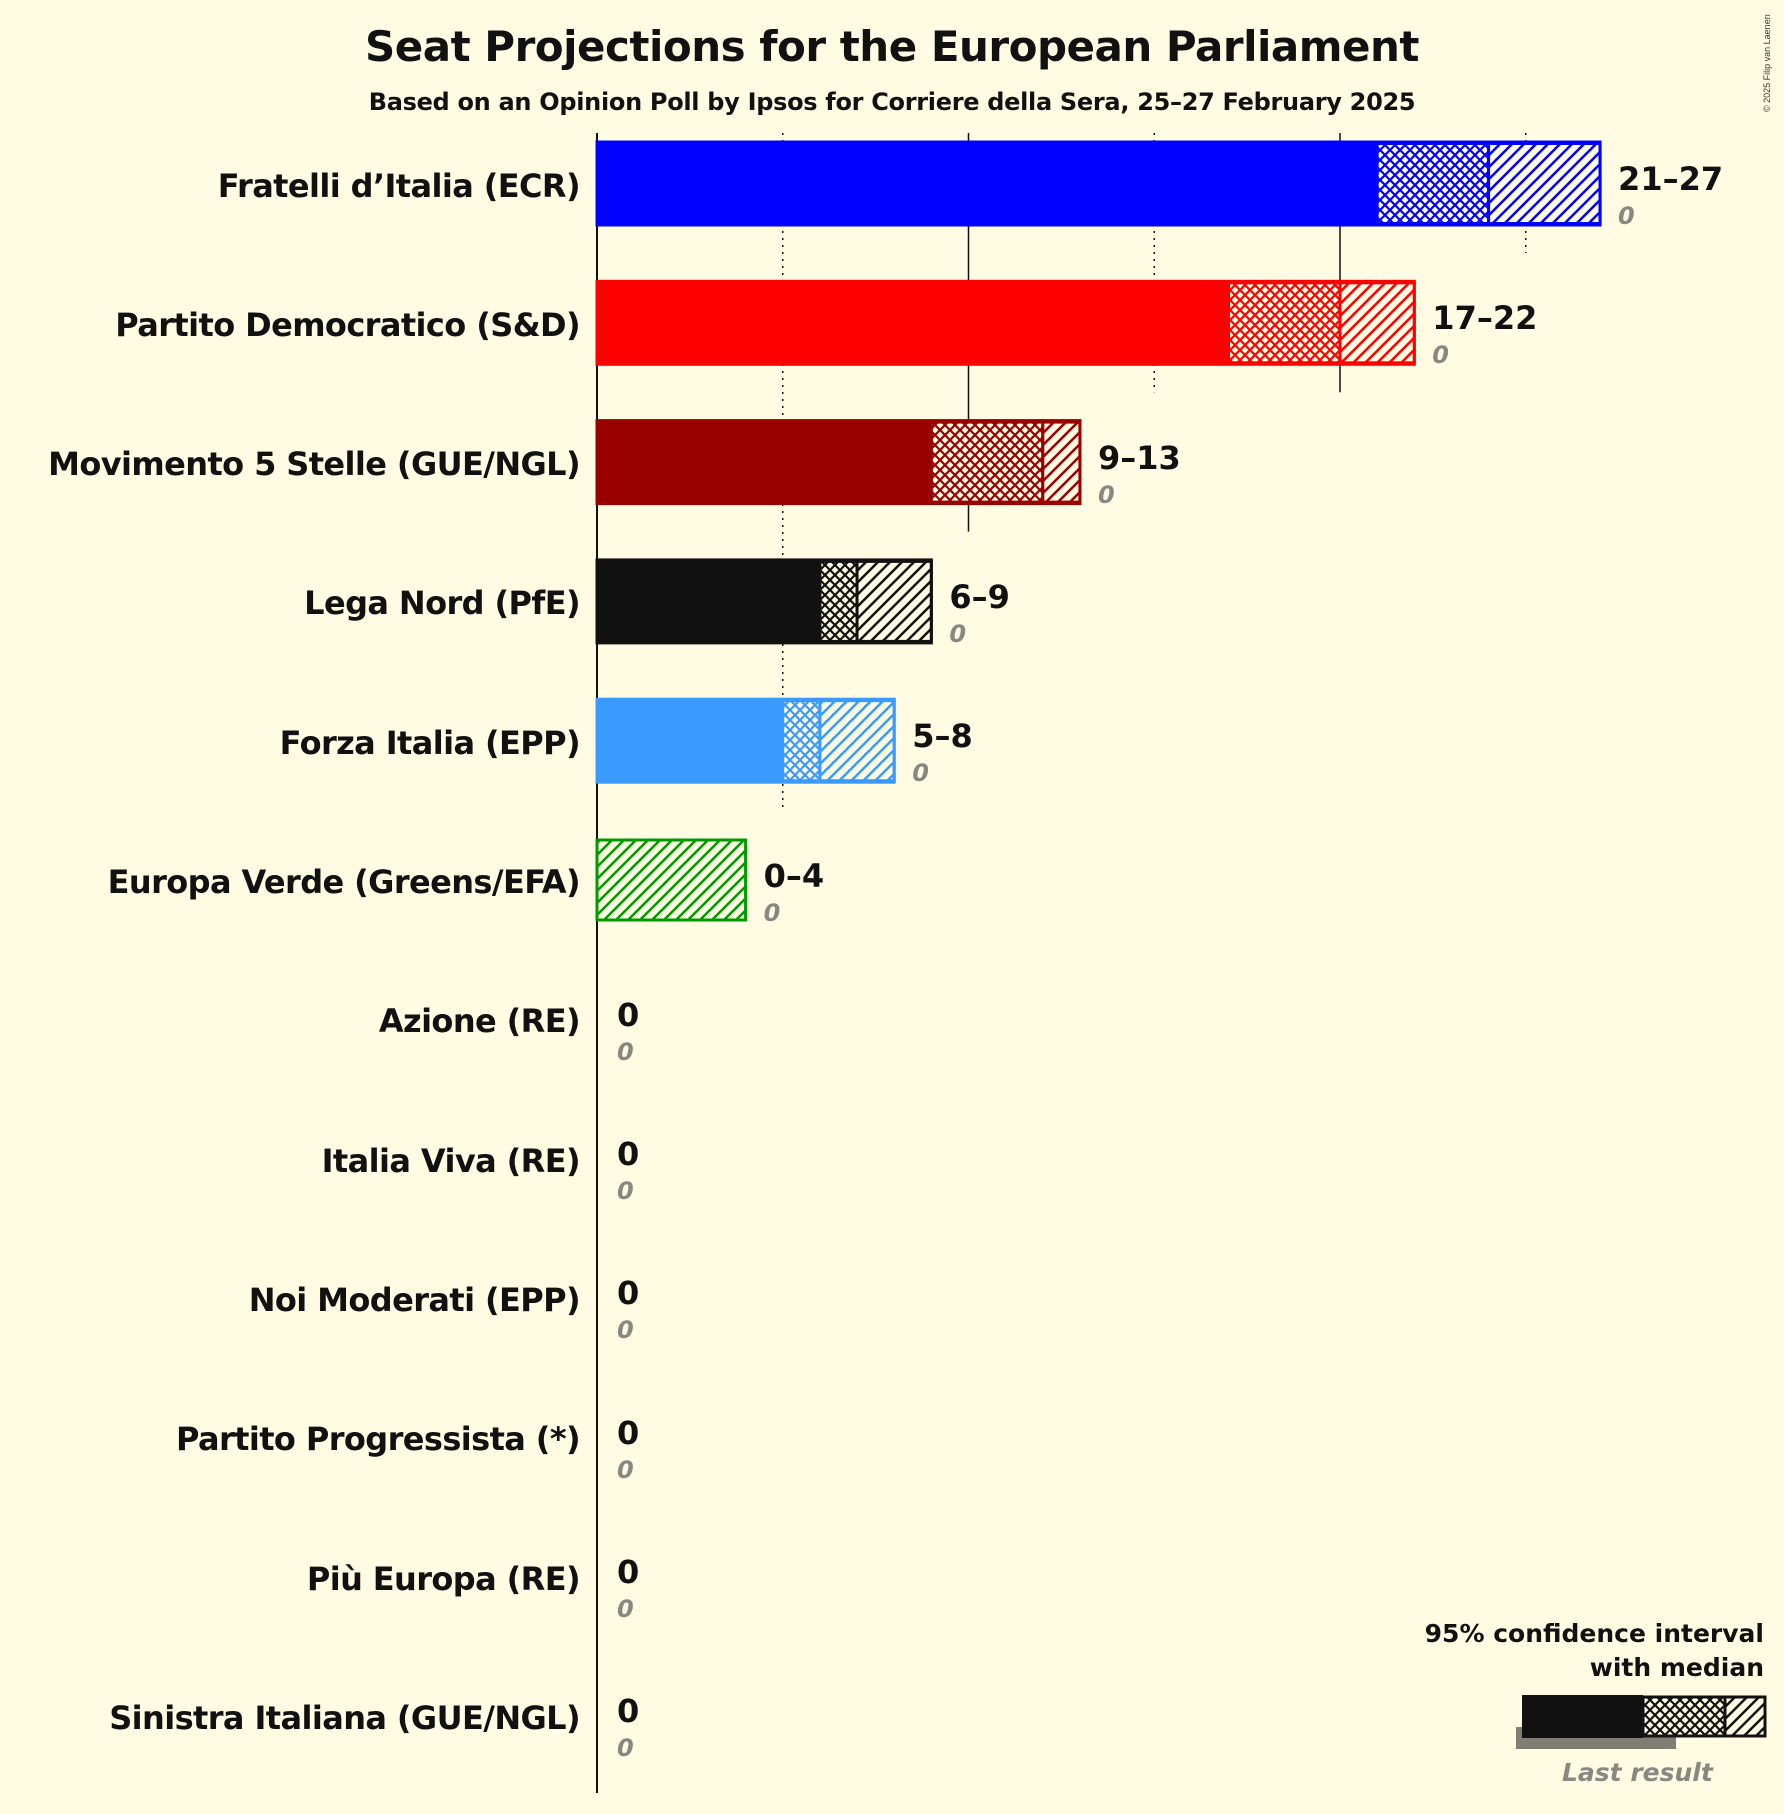  I want to click on legend-diagonal, so click(1745, 1716).